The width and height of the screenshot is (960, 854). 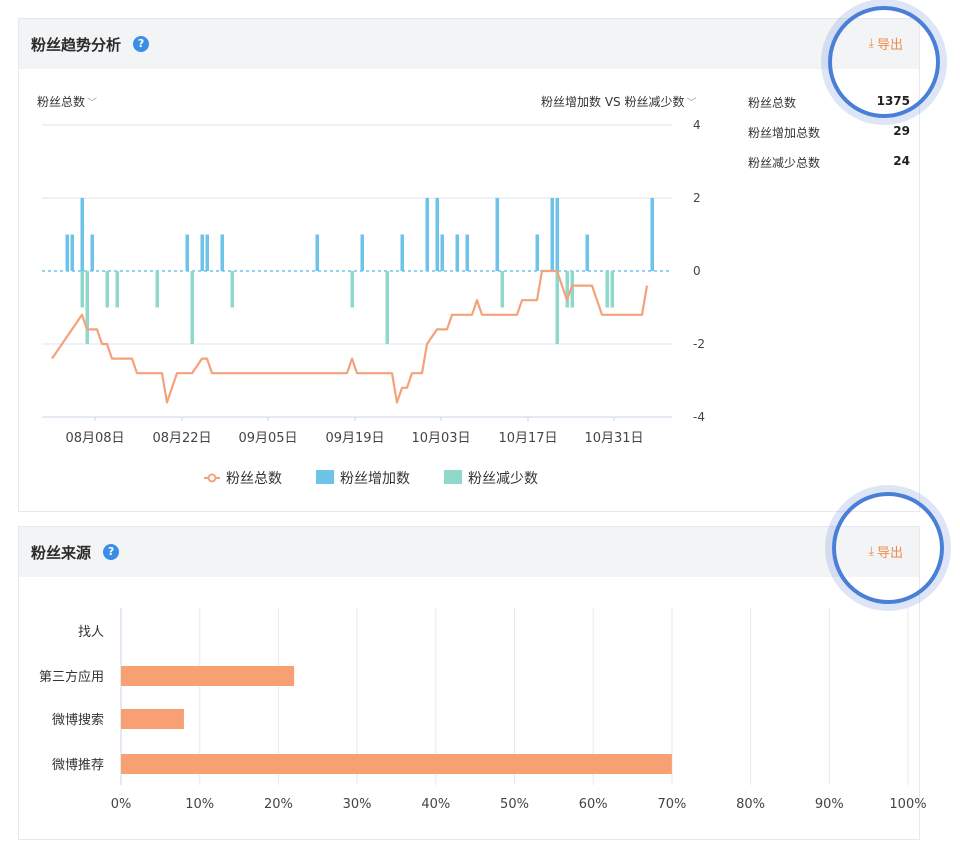 What do you see at coordinates (697, 198) in the screenshot?
I see `y-tick-label: 2` at bounding box center [697, 198].